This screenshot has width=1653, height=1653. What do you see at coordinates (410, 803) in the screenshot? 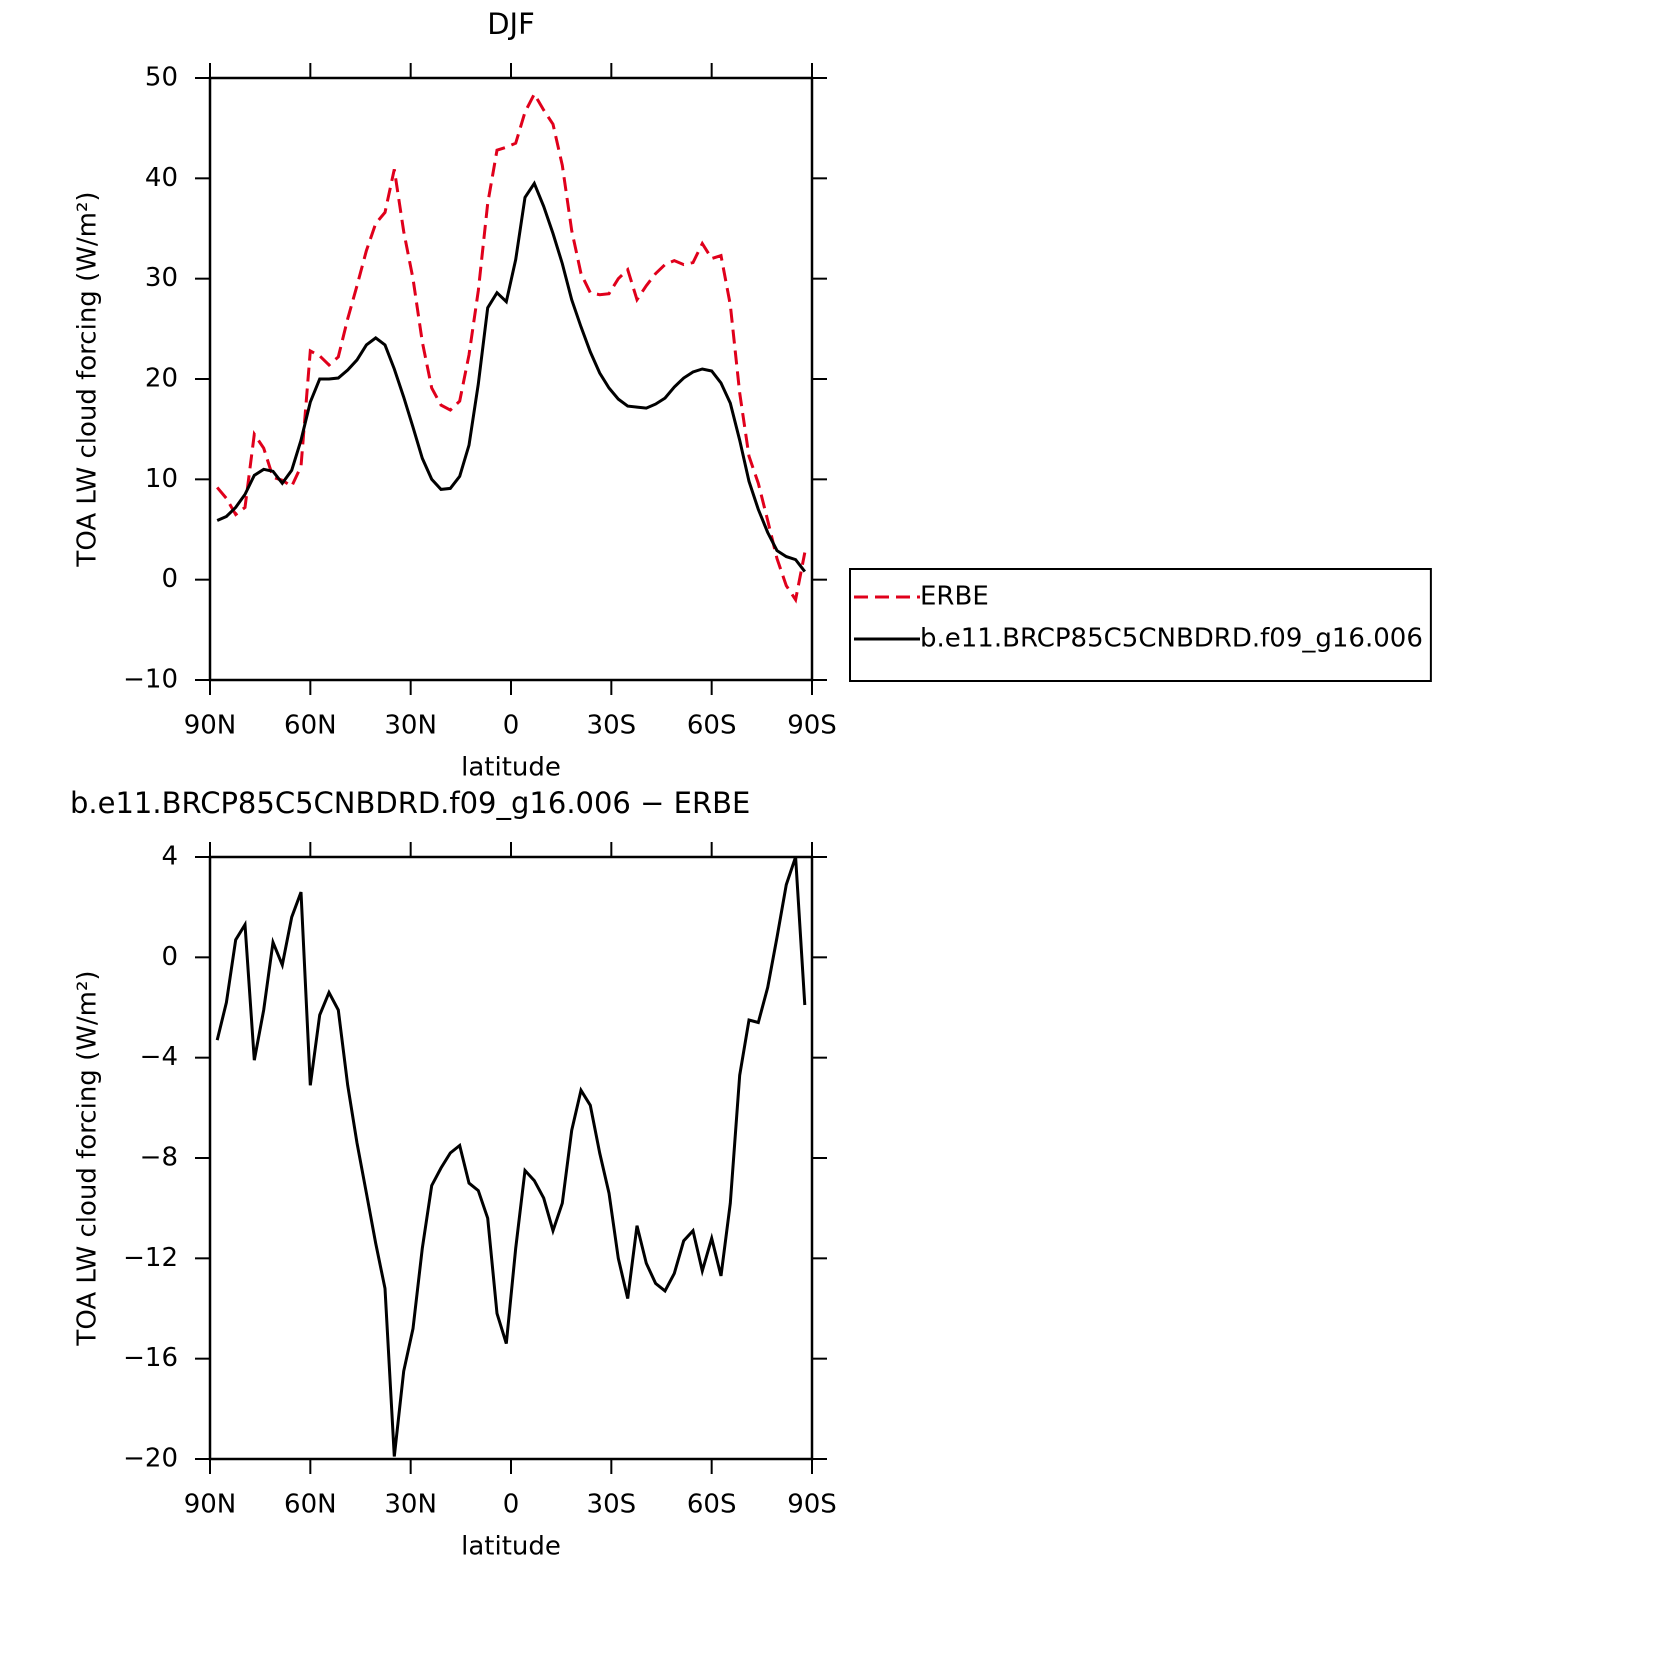
I see `chart-title: b.e11.BRCP85C5CNBDRD.f09_g16.006 − ERBE` at bounding box center [410, 803].